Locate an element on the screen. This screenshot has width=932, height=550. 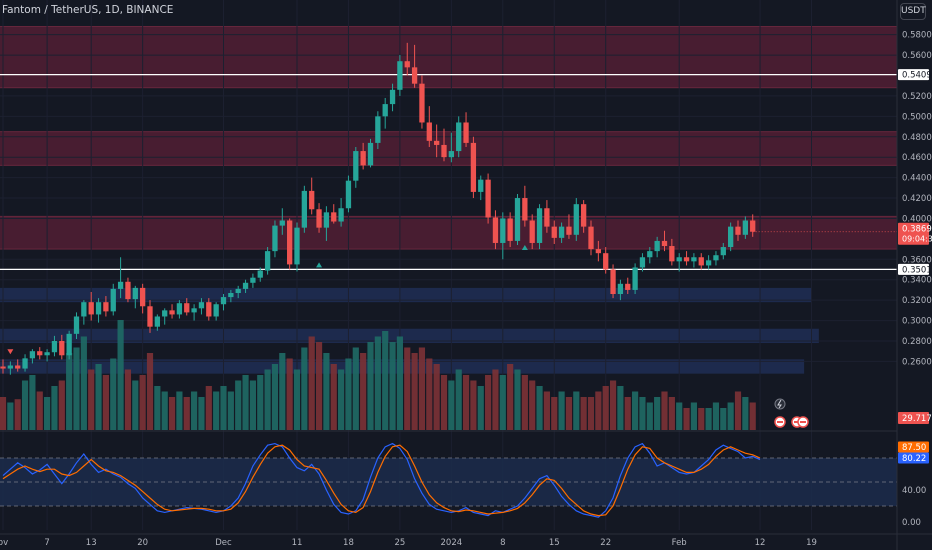
price-tick-label: 0.5200 is located at coordinates (917, 97).